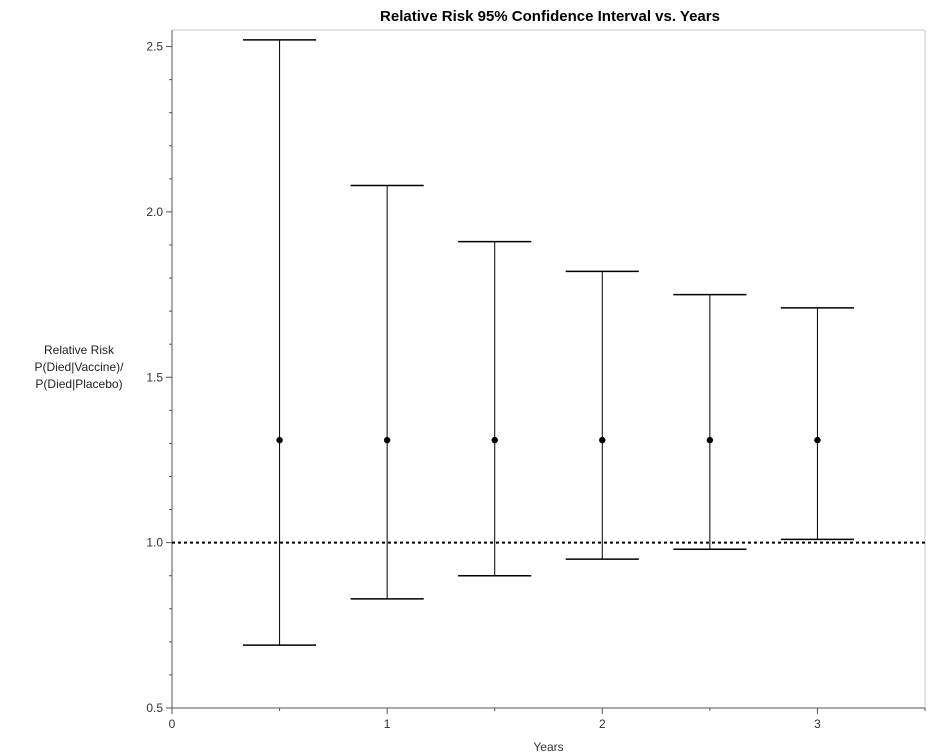 This screenshot has width=931, height=754. I want to click on x-axis-label: Years, so click(548, 747).